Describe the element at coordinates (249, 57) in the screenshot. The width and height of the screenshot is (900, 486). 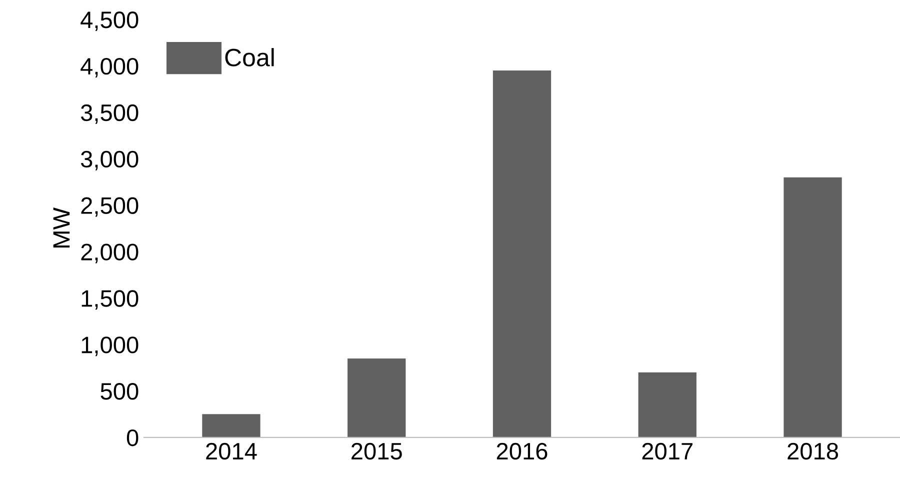
I see `legend-label: Coal` at that location.